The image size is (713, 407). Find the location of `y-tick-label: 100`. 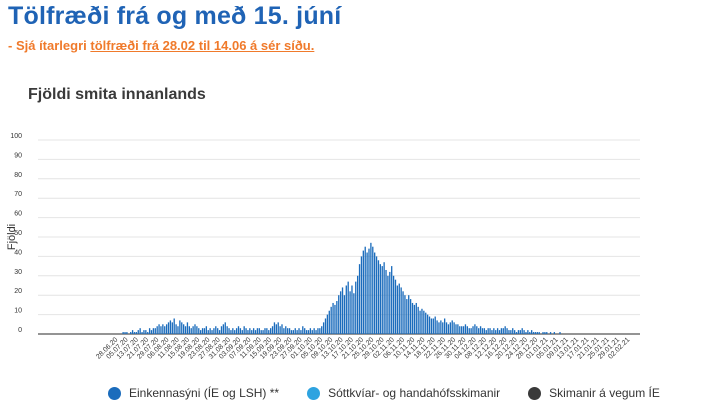

y-tick-label: 100 is located at coordinates (16, 136).